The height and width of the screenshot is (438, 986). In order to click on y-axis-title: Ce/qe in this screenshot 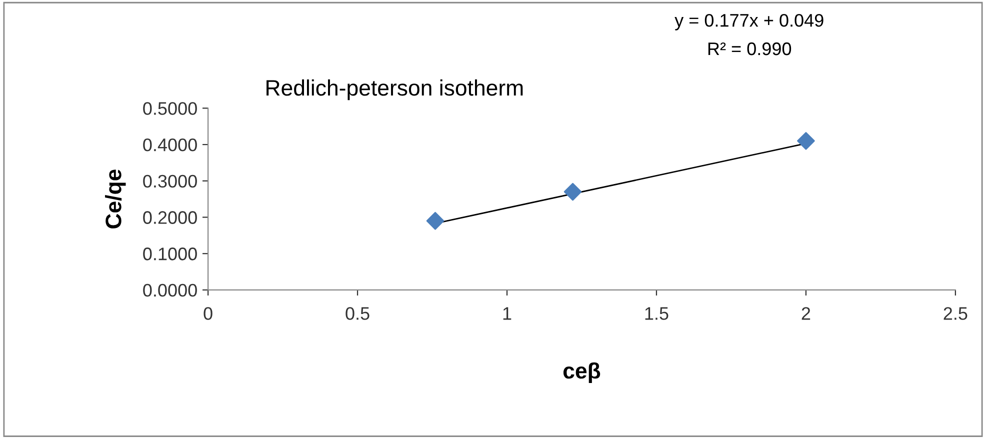, I will do `click(115, 199)`.